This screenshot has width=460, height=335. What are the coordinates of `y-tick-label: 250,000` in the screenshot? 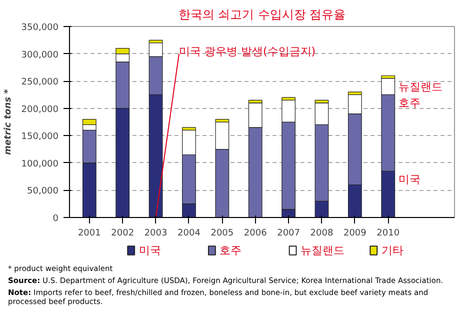 It's located at (40, 83).